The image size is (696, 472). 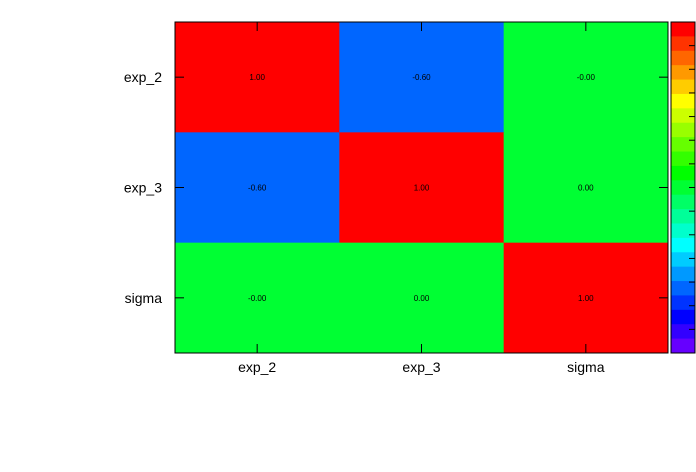 What do you see at coordinates (143, 188) in the screenshot?
I see `y-tick-label: exp_3` at bounding box center [143, 188].